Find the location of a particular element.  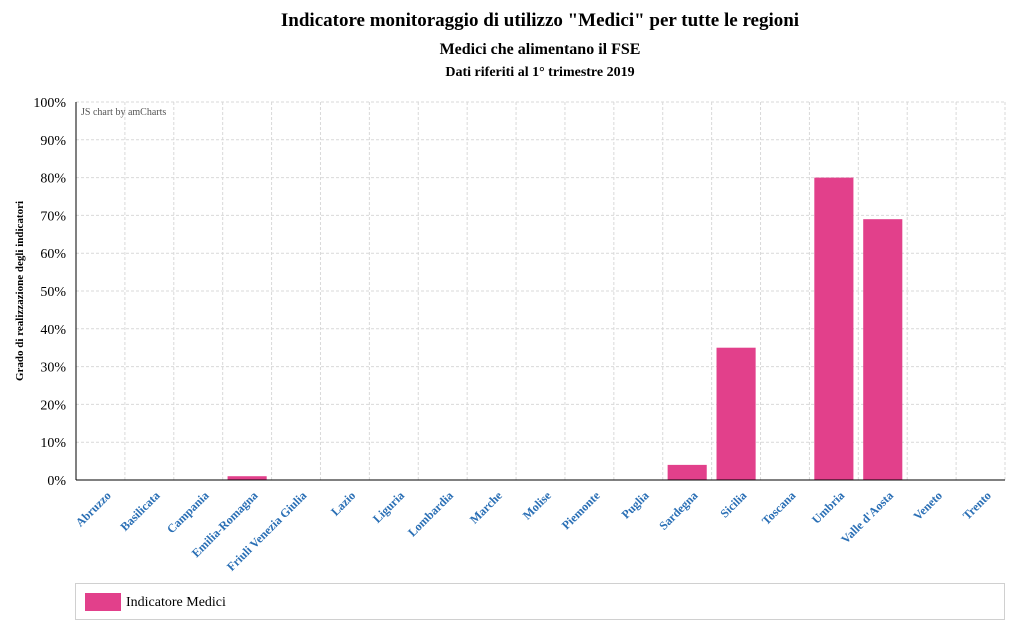

y-tick-label: 50% is located at coordinates (53, 292).